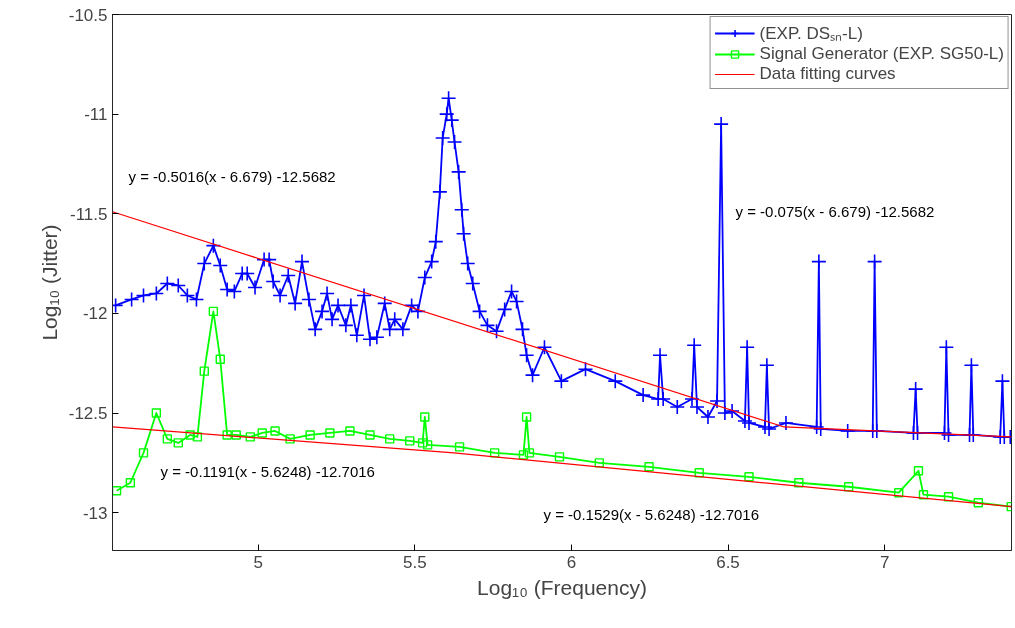 The height and width of the screenshot is (628, 1015). What do you see at coordinates (267, 471) in the screenshot?
I see `annotation: y = -0.1191(x - 5.6248) -12.7016` at bounding box center [267, 471].